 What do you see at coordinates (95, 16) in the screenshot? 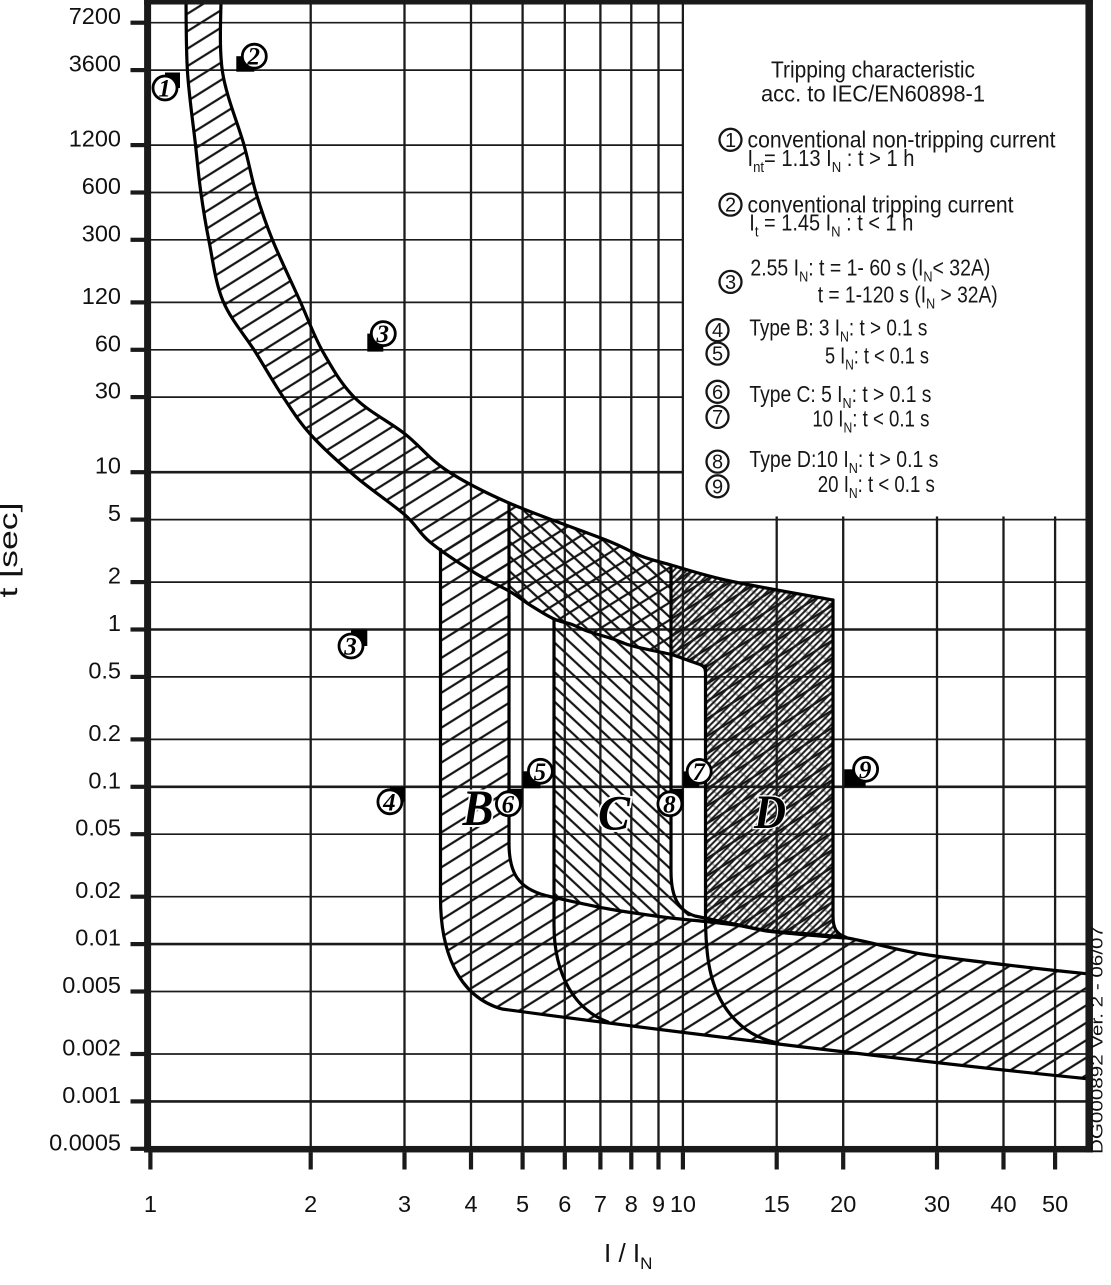
I see `svg-text: 7200` at bounding box center [95, 16].